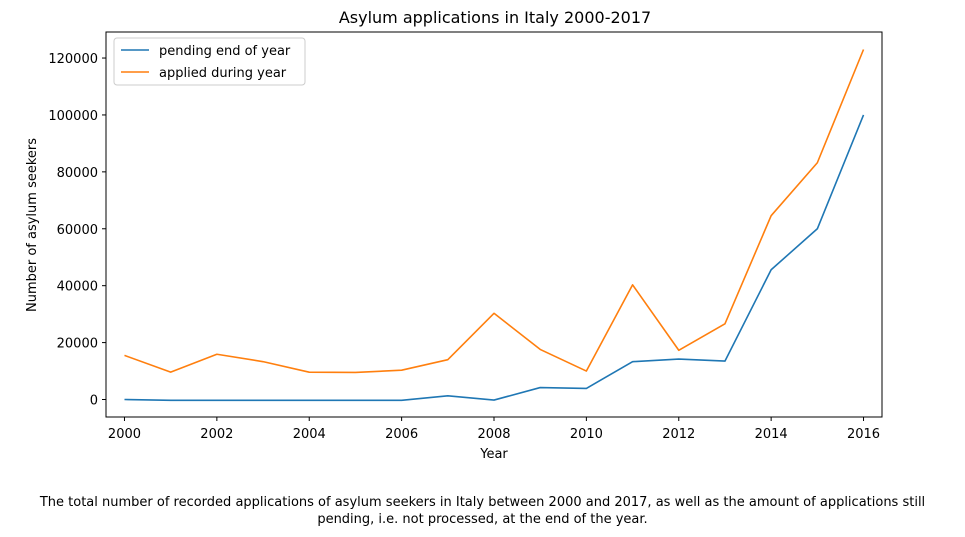 Image resolution: width=965 pixels, height=537 pixels. I want to click on x-tick-label: 2012, so click(678, 434).